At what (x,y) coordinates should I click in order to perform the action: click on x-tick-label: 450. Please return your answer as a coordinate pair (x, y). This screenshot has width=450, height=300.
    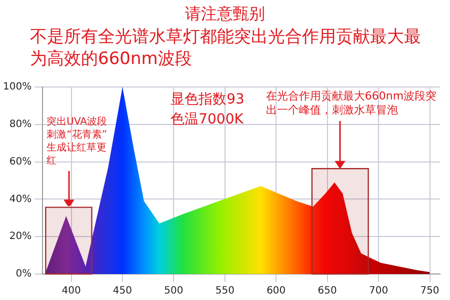
    Looking at the image, I should click on (122, 291).